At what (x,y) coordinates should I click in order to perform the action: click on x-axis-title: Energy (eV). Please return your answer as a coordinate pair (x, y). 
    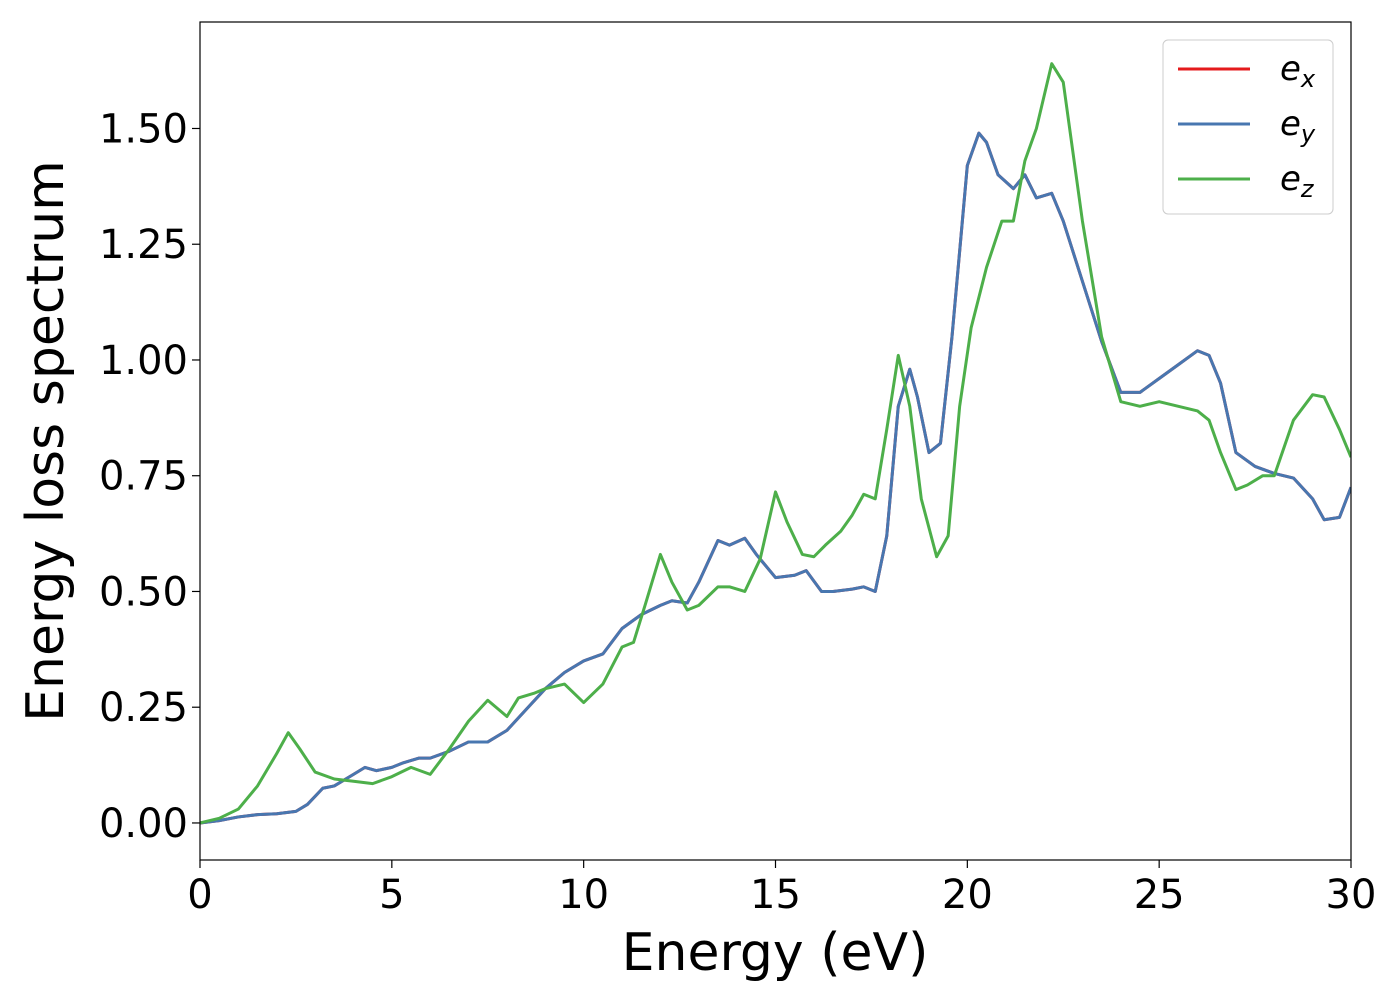
    Looking at the image, I should click on (775, 953).